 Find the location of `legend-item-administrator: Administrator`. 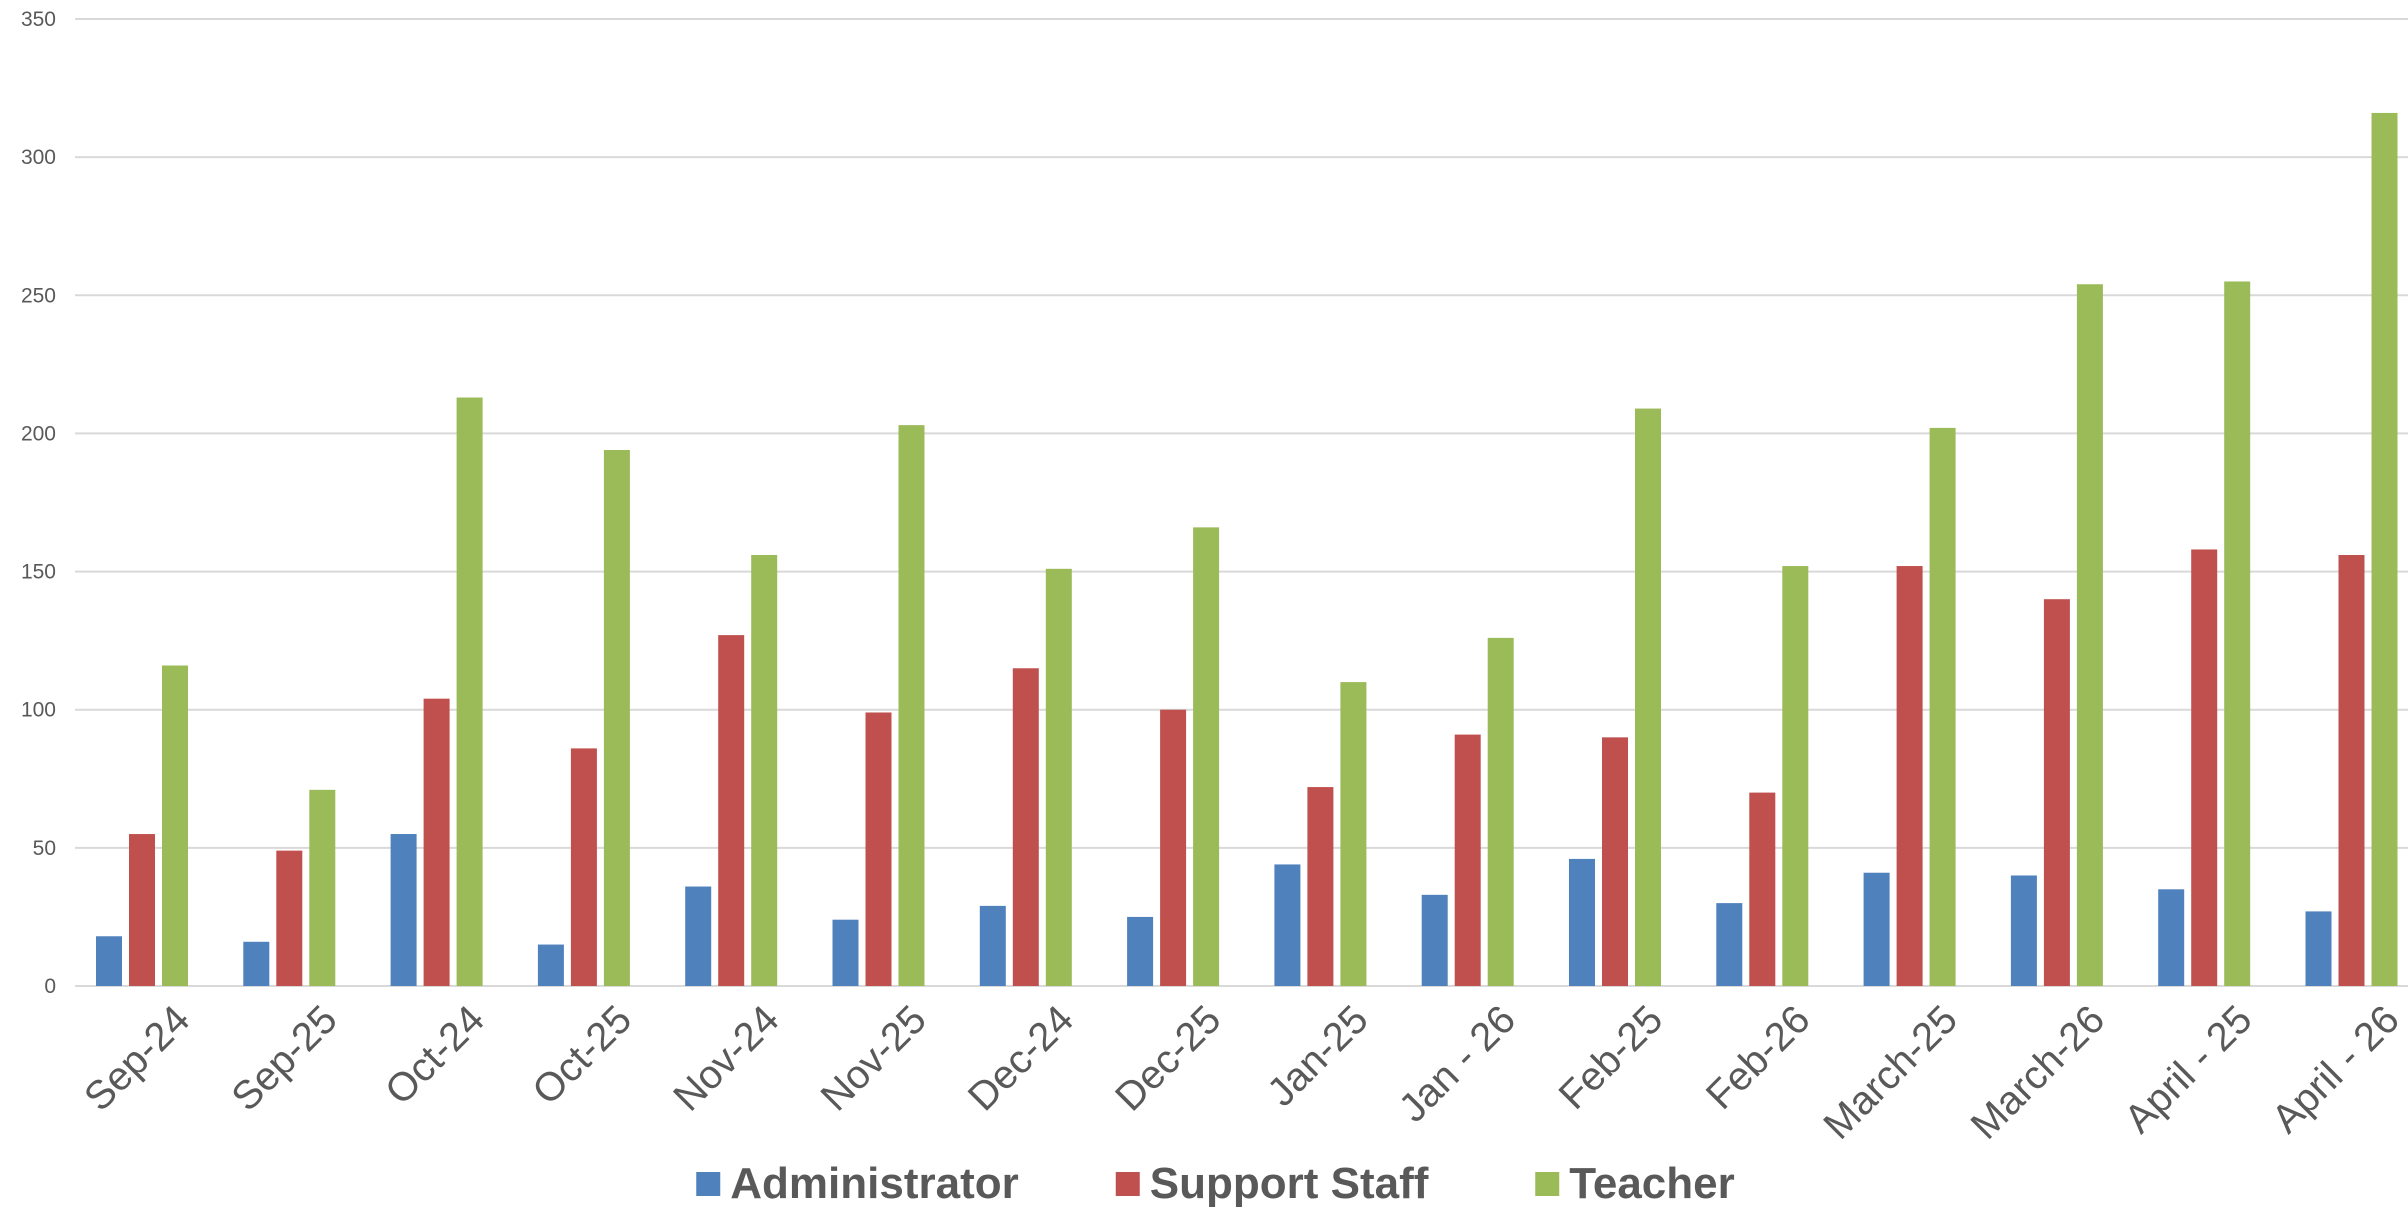

legend-item-administrator: Administrator is located at coordinates (857, 1183).